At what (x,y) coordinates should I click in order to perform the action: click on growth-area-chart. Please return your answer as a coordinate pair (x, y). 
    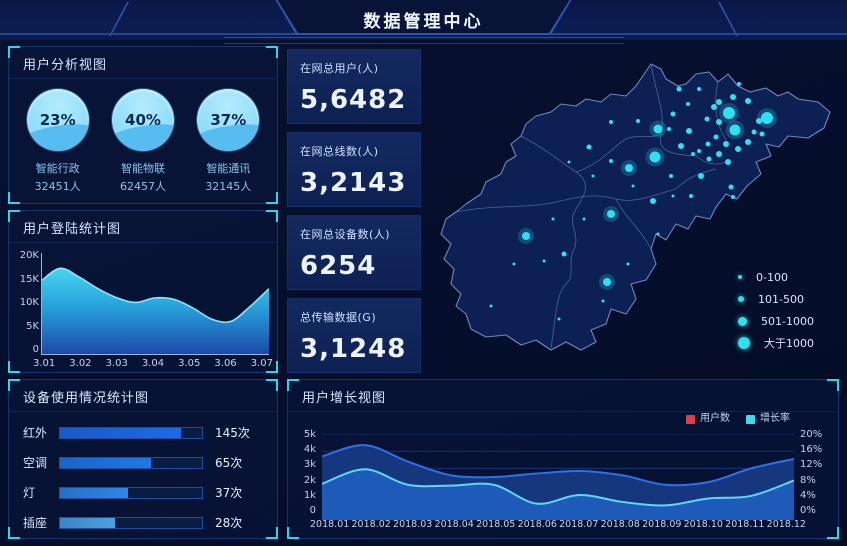
    Looking at the image, I should click on (558, 477).